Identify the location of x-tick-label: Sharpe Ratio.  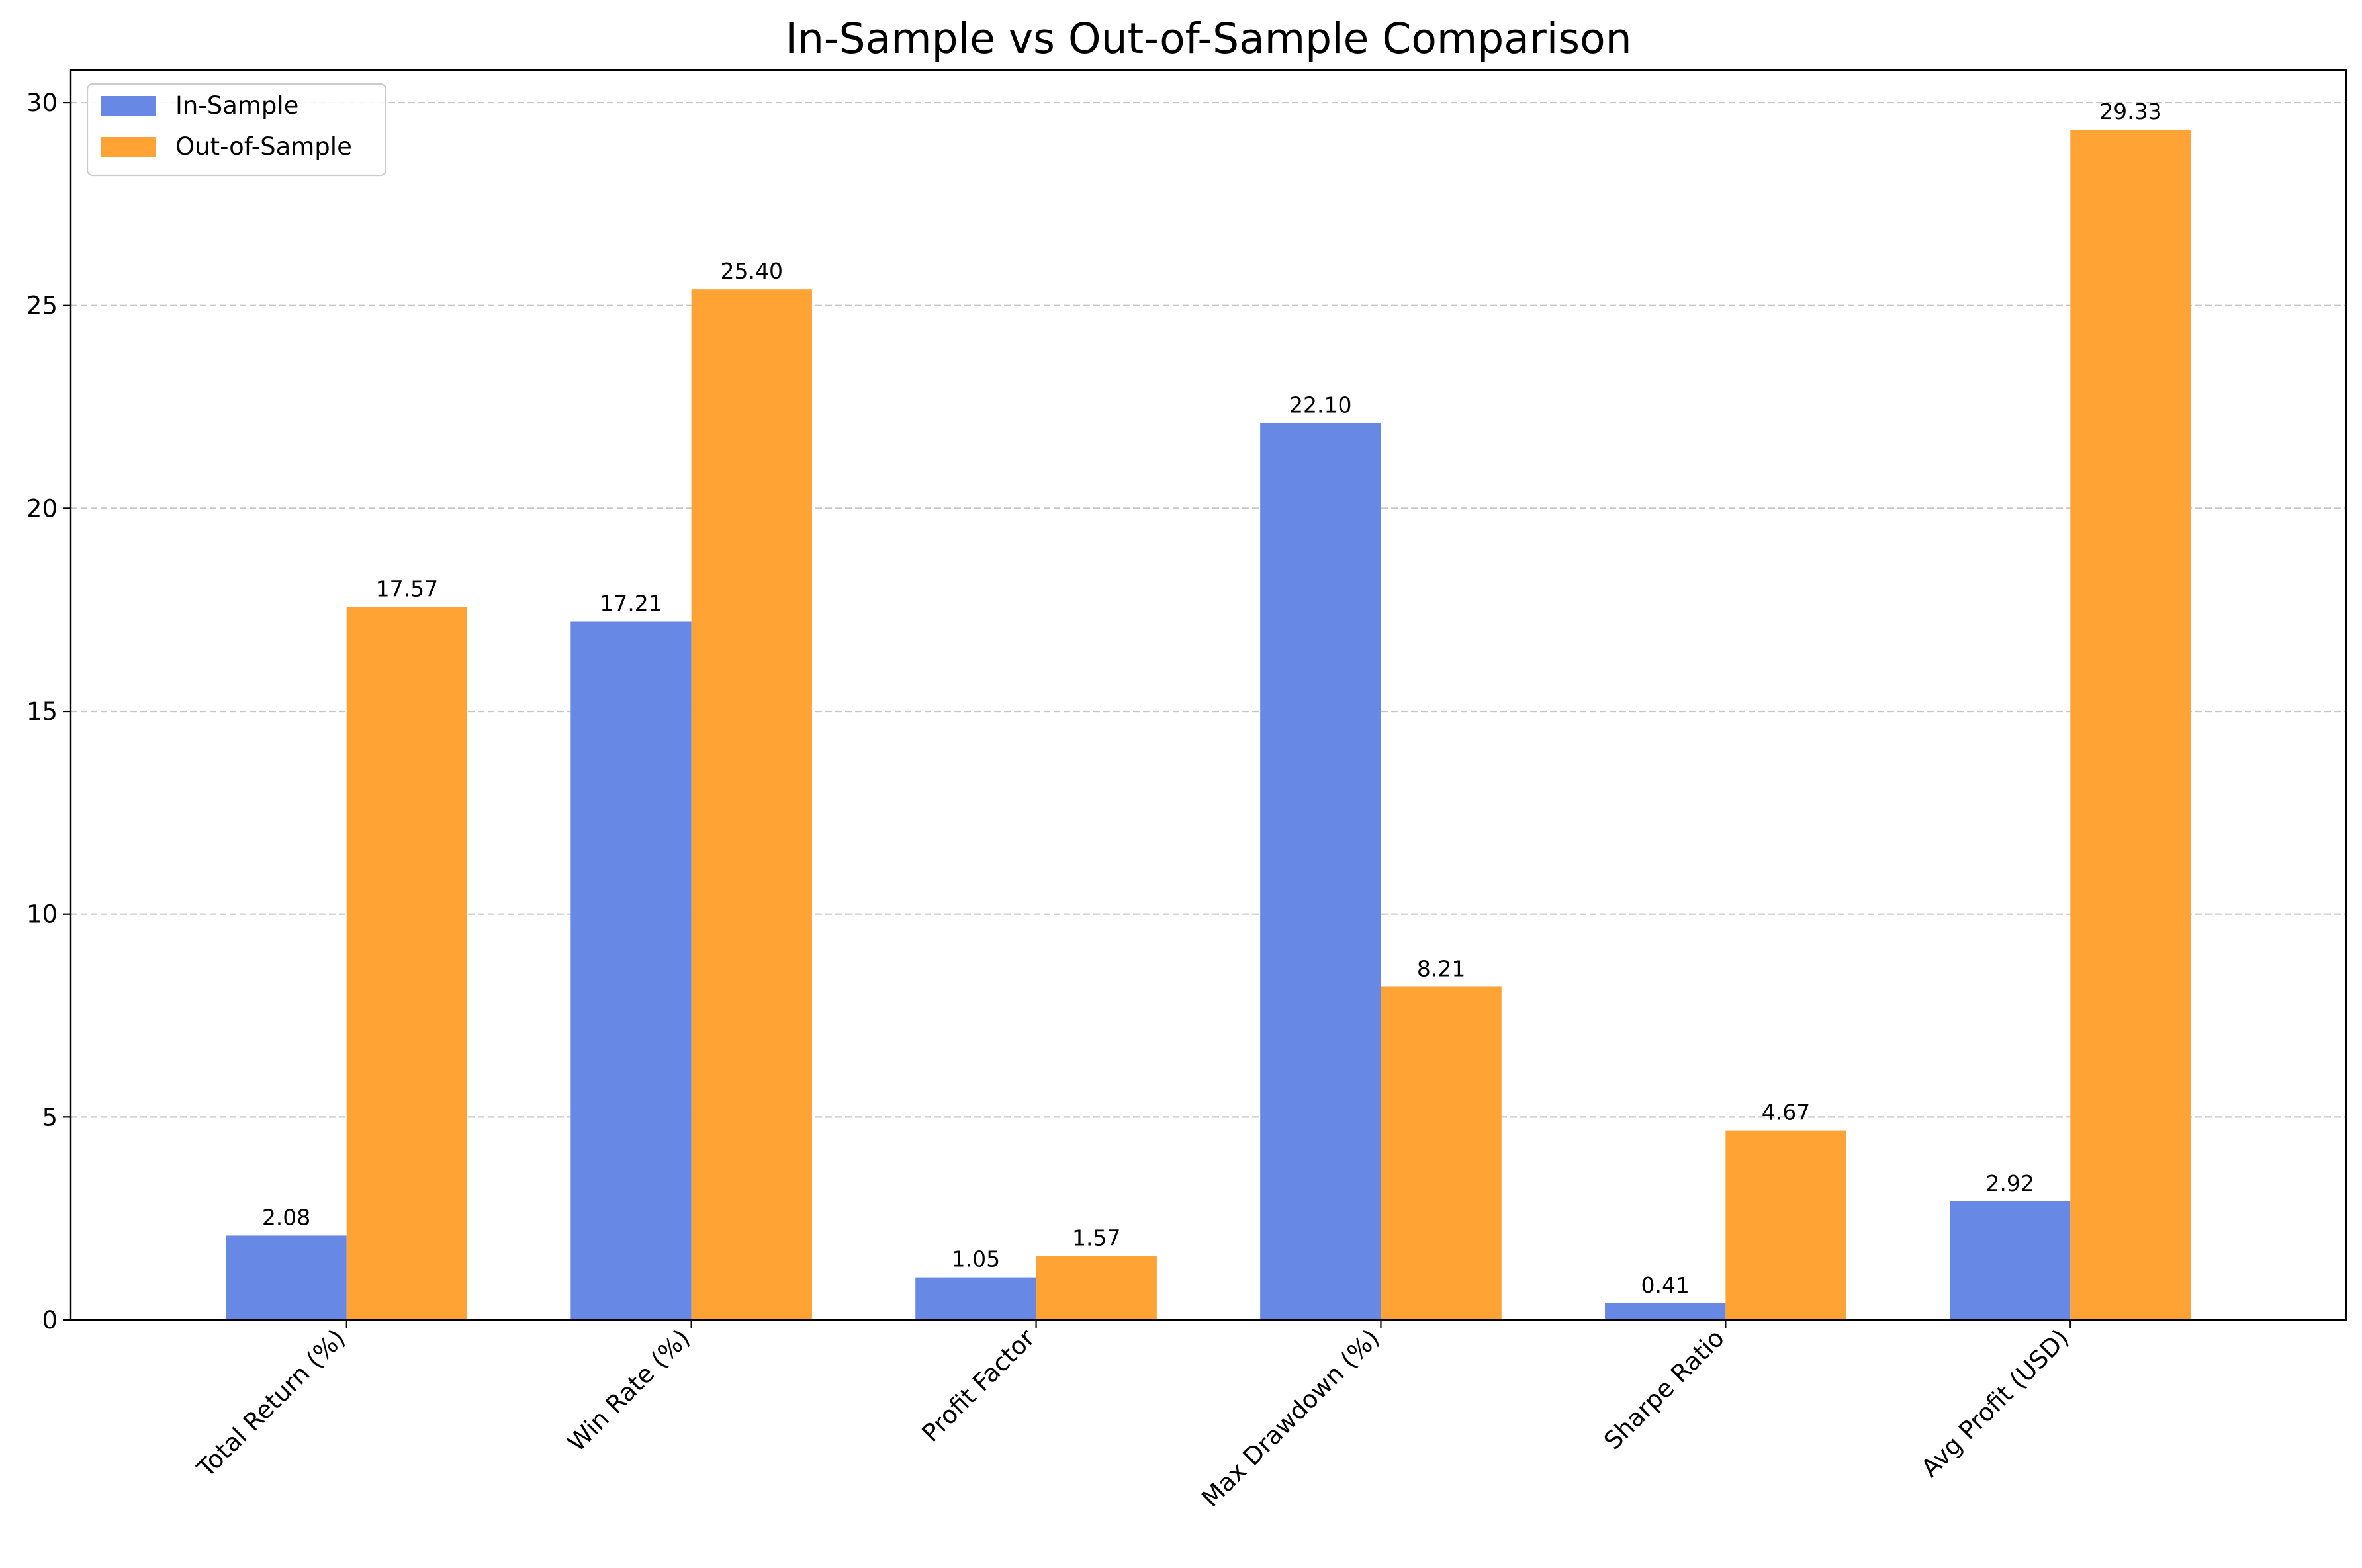
(1664, 1390).